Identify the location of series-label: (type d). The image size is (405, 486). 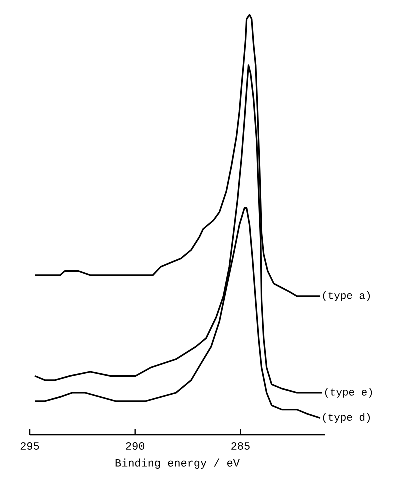
(346, 418).